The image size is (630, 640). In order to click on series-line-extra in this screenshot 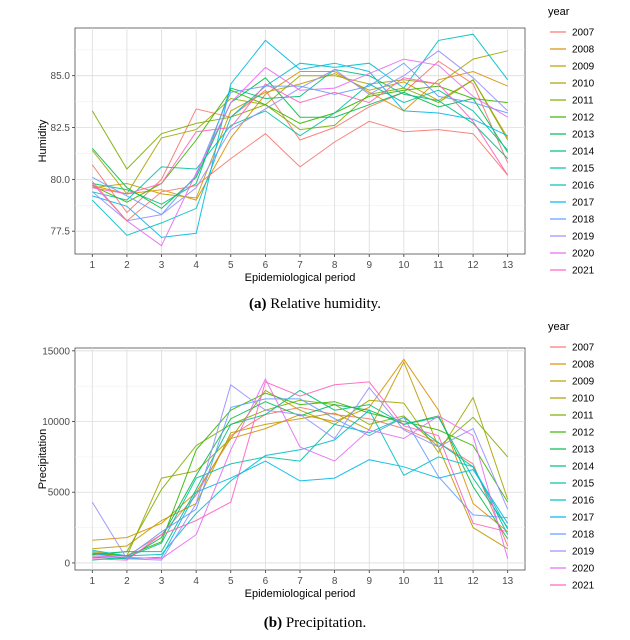, I will do `click(300, 171)`.